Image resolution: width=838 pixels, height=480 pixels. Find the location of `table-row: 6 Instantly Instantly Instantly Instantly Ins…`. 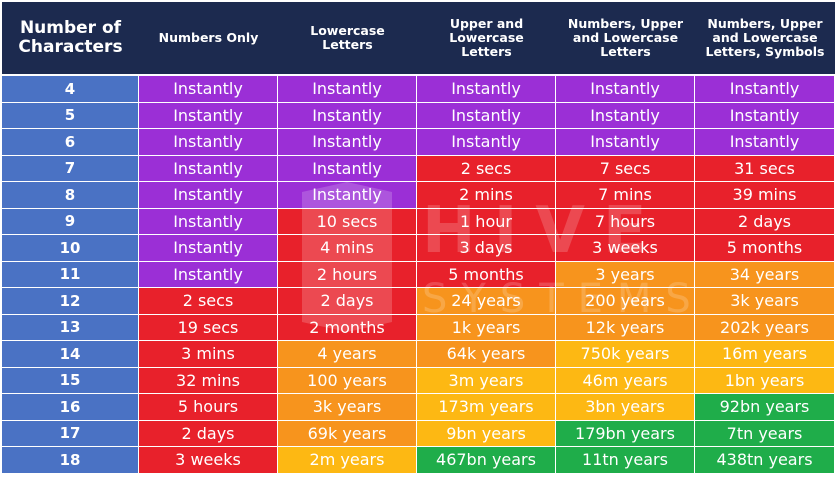

table-row: 6 Instantly Instantly Instantly Instantly Ins… is located at coordinates (418, 142).